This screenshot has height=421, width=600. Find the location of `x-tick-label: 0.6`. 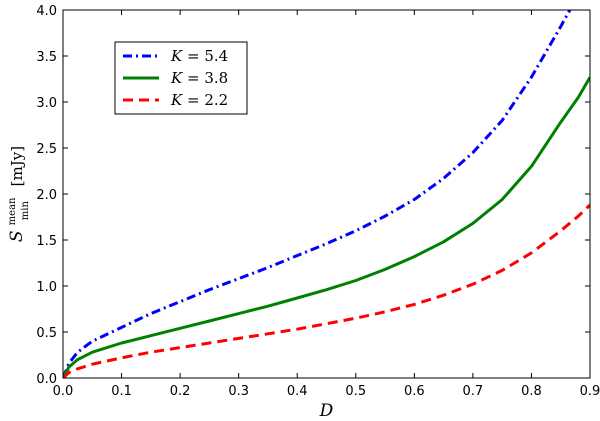

x-tick-label: 0.6 is located at coordinates (414, 391).